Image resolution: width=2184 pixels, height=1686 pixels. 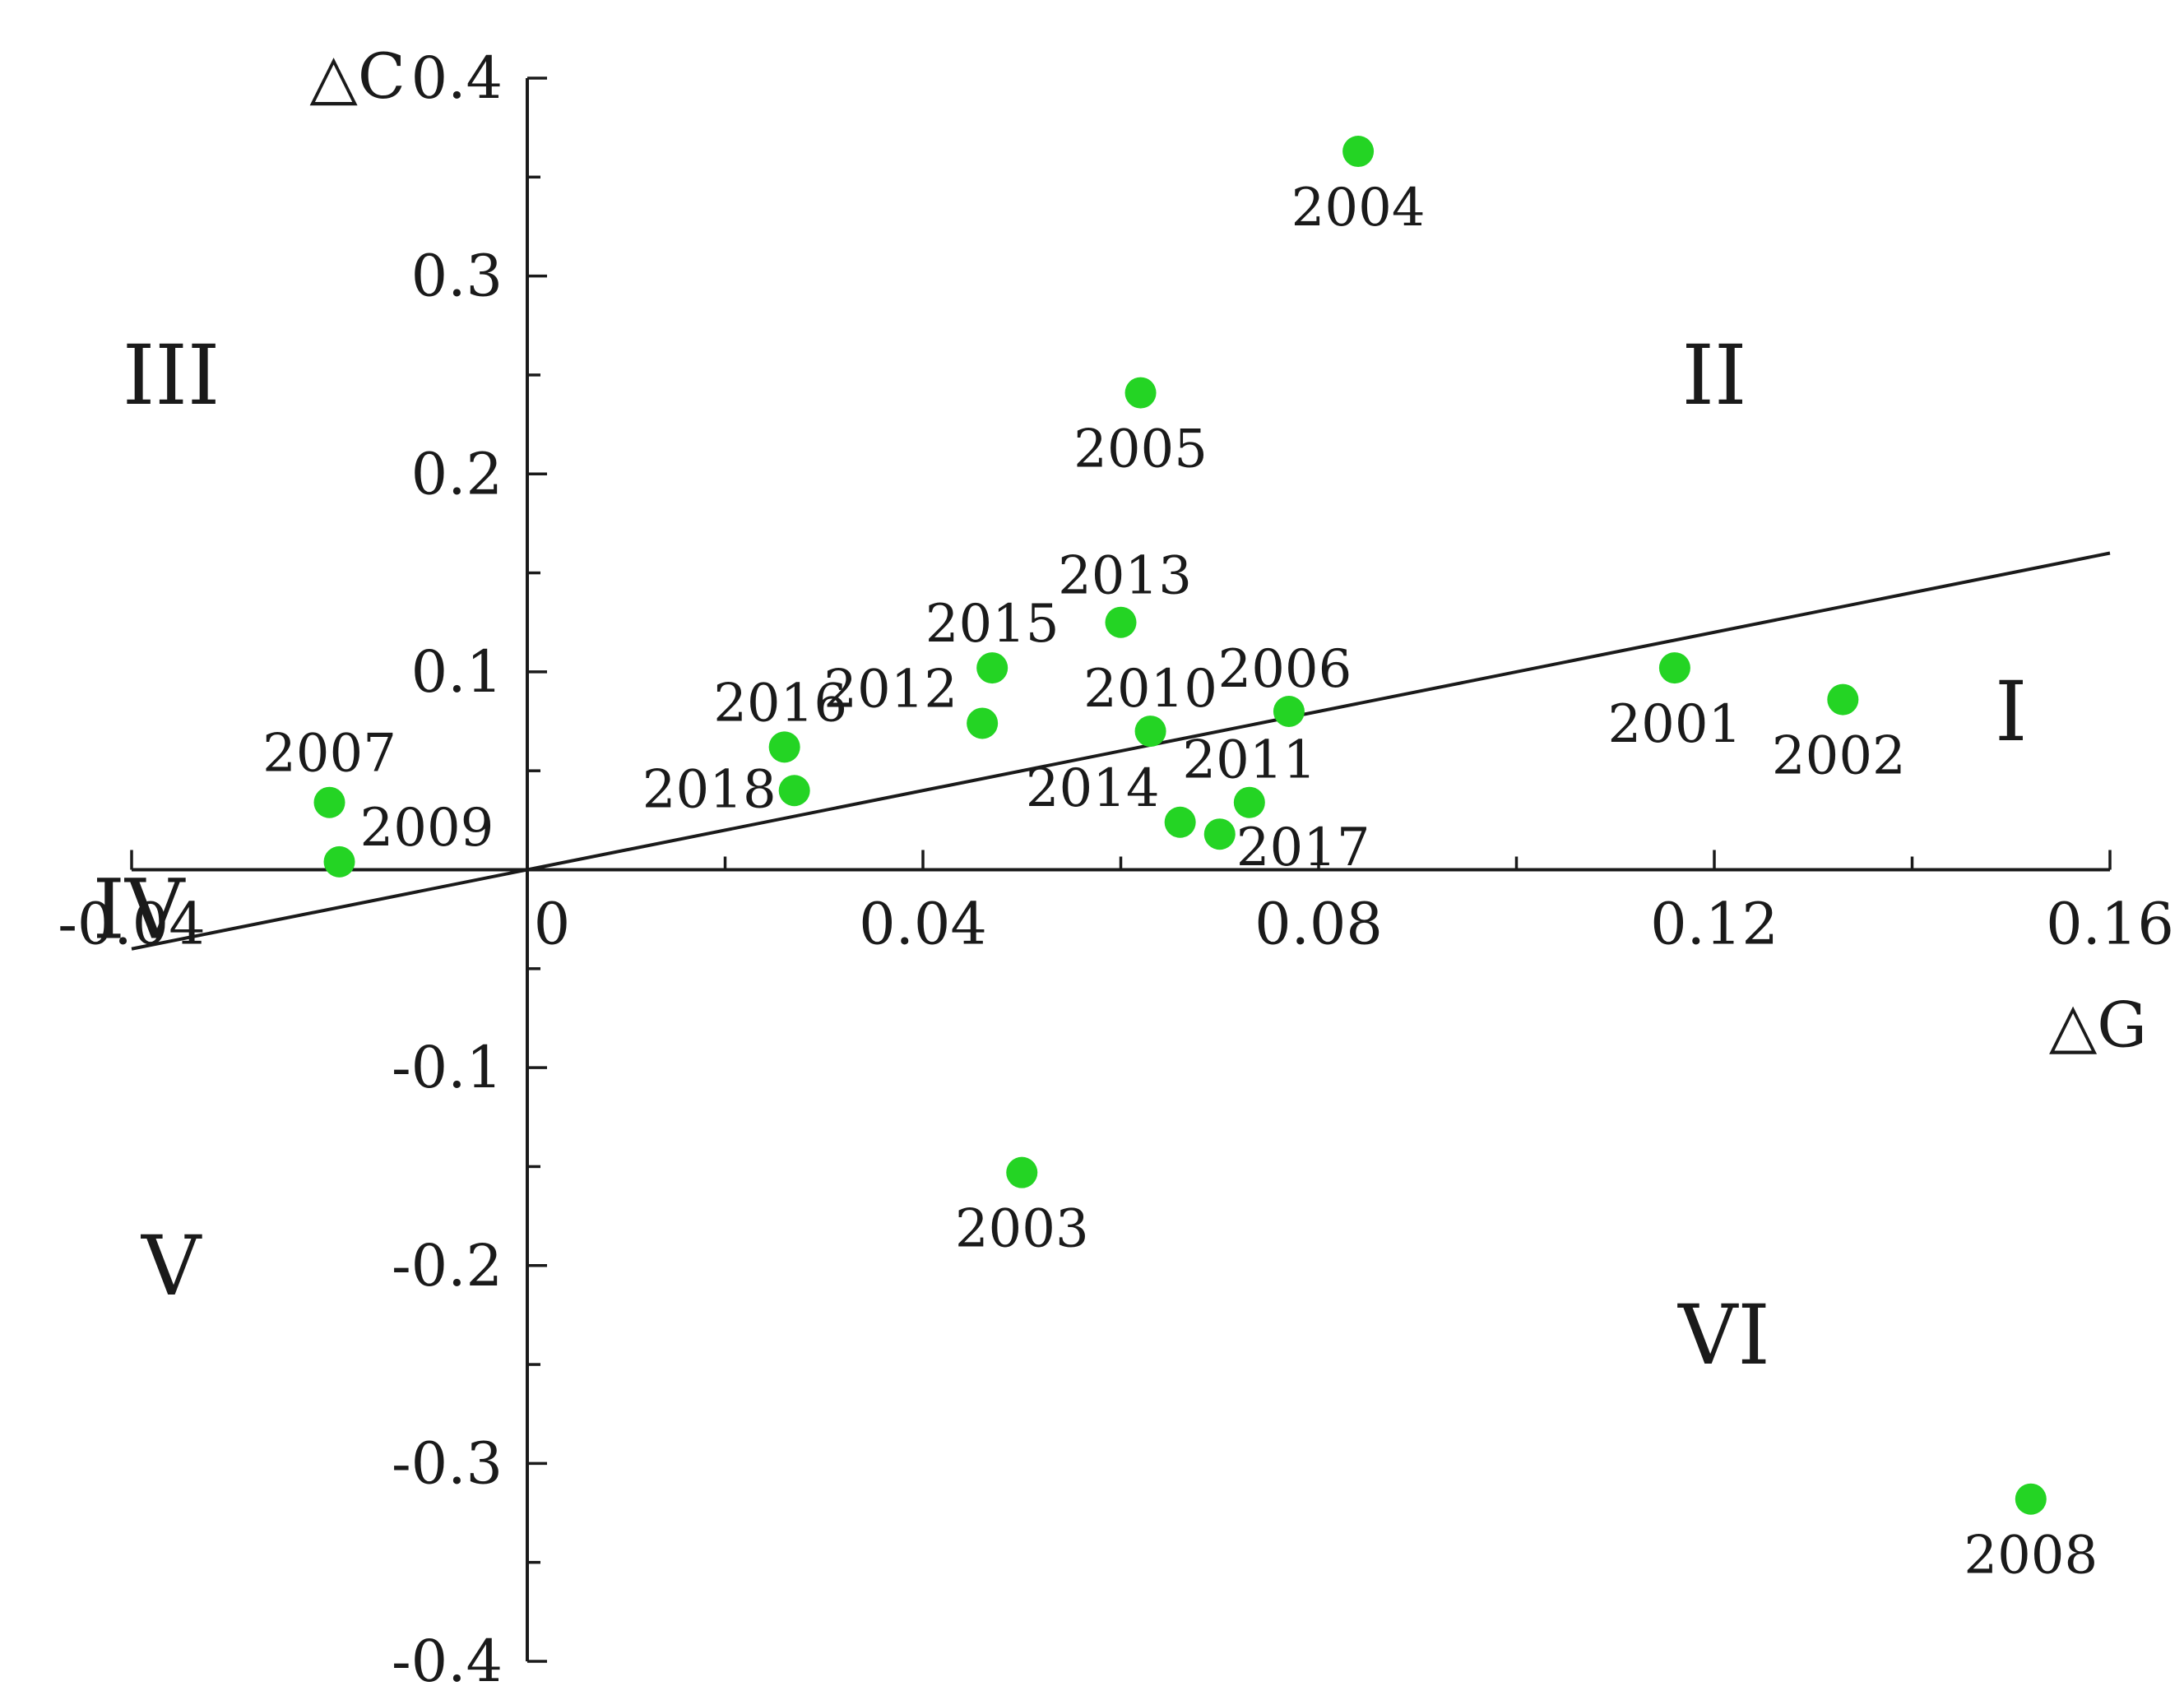 I want to click on point-label-2017: 2017, so click(x=1303, y=848).